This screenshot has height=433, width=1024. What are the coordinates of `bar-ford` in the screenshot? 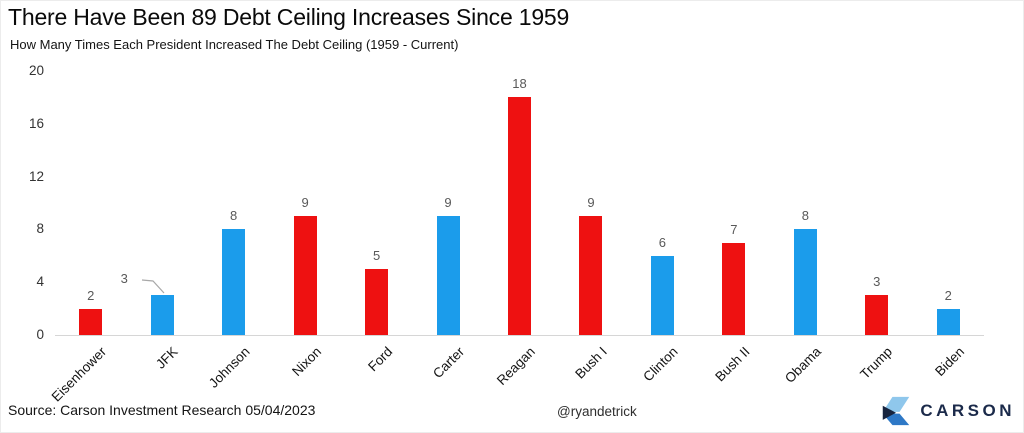 It's located at (377, 302).